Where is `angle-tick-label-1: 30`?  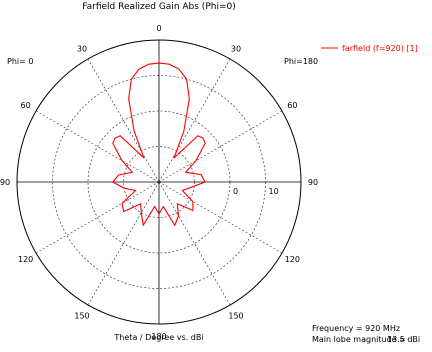 angle-tick-label-1: 30 is located at coordinates (236, 49).